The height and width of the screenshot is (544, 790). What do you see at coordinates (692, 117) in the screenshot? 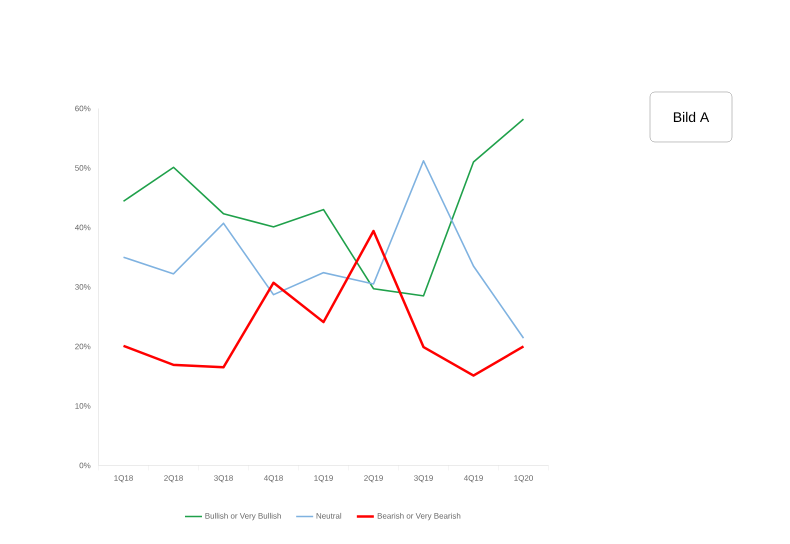
I see `text: Bild A` at bounding box center [692, 117].